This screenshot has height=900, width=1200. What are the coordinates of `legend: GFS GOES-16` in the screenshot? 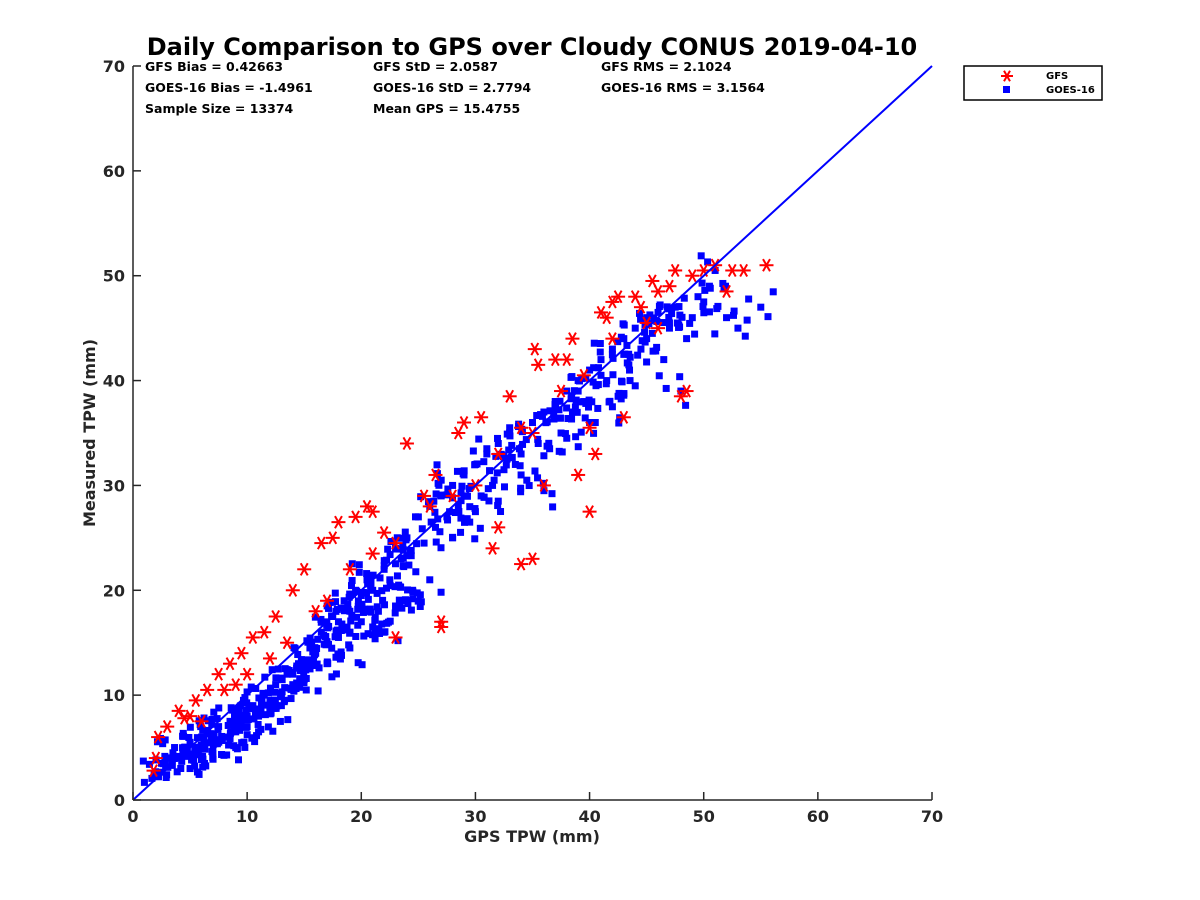 It's located at (1033, 83).